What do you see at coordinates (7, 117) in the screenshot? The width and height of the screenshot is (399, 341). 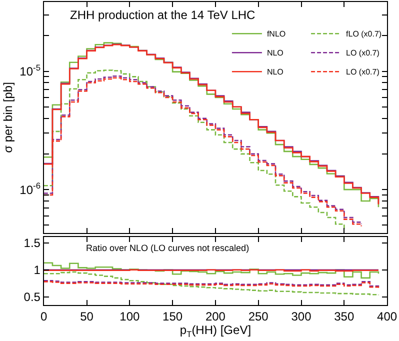 I see `y-axis-title: σ per bin [pb]` at bounding box center [7, 117].